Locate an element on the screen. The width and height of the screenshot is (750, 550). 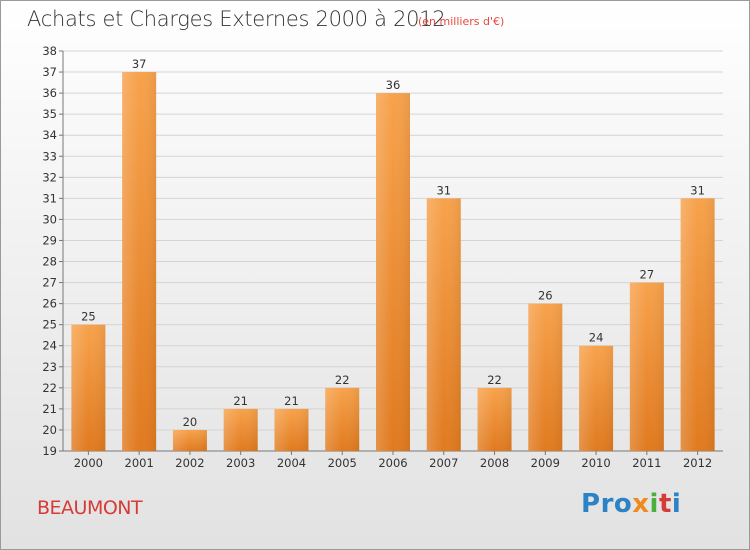
bar-value-label: 36 is located at coordinates (393, 85).